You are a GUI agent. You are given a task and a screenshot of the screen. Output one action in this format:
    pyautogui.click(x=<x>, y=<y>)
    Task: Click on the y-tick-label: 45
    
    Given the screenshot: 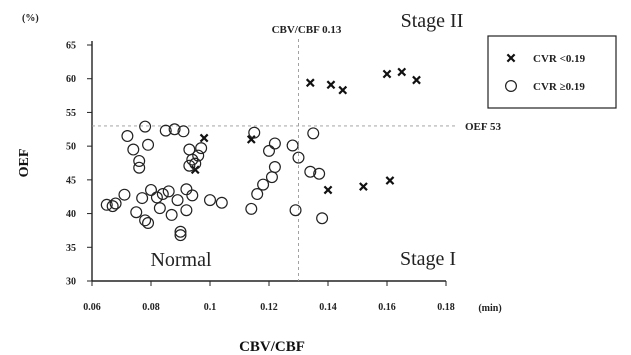 What is the action you would take?
    pyautogui.click(x=71, y=180)
    